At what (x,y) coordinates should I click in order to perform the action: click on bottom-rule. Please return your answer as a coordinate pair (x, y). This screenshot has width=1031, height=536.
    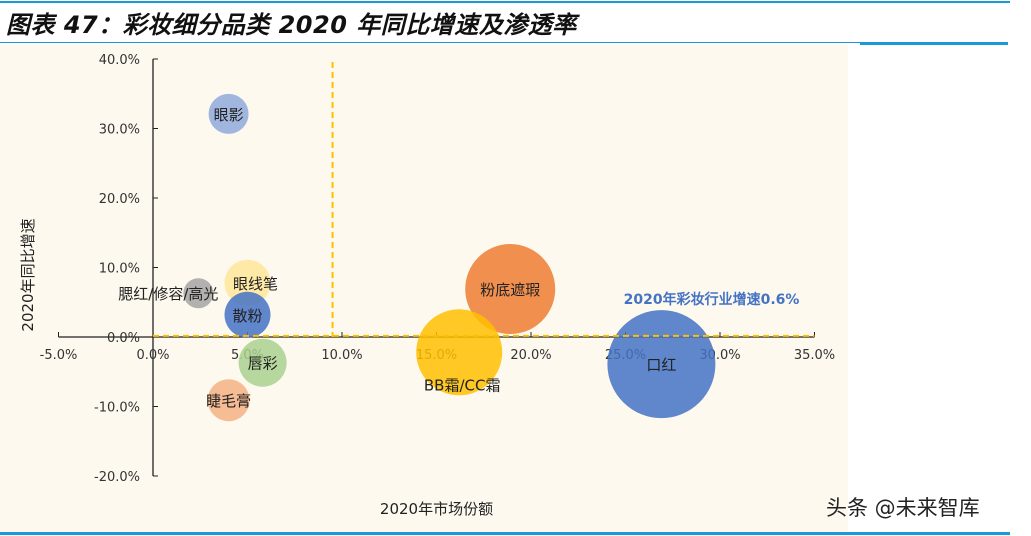
    Looking at the image, I should click on (505, 533).